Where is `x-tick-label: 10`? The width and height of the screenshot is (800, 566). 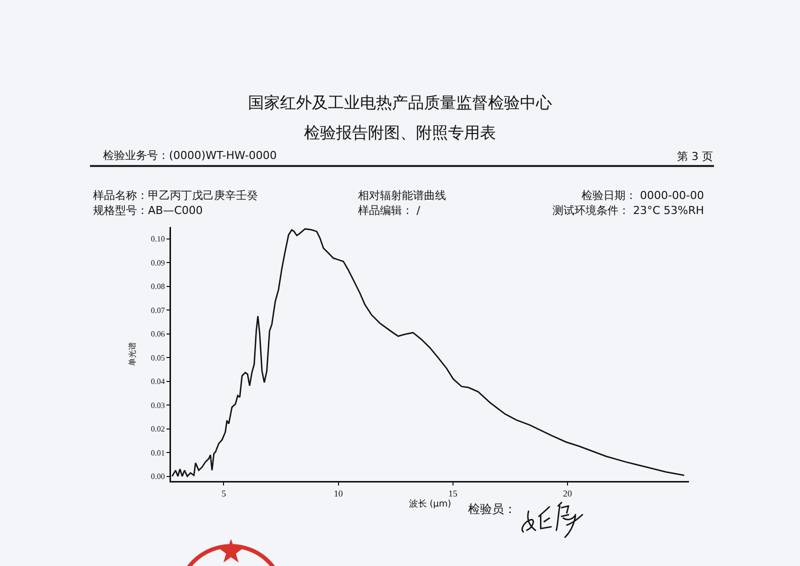 x-tick-label: 10 is located at coordinates (339, 493).